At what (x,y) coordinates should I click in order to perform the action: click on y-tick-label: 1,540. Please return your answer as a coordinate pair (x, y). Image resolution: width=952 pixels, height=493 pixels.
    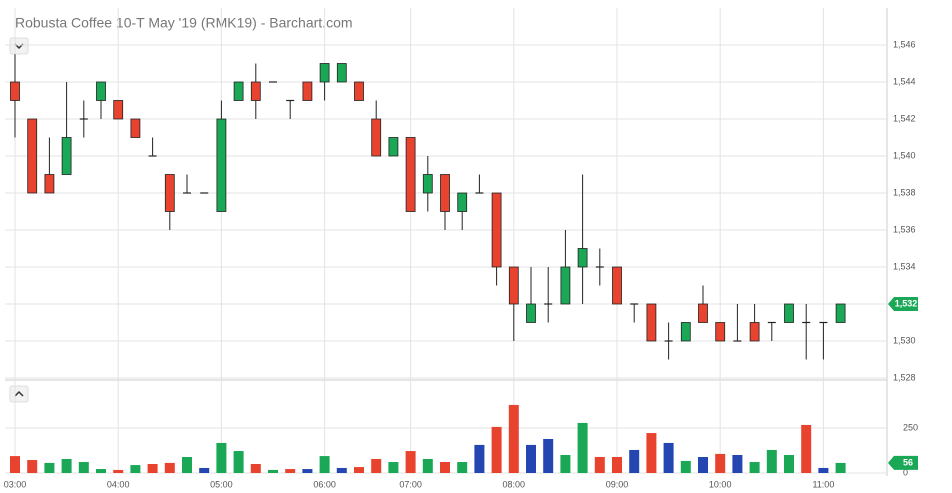
    Looking at the image, I should click on (904, 155).